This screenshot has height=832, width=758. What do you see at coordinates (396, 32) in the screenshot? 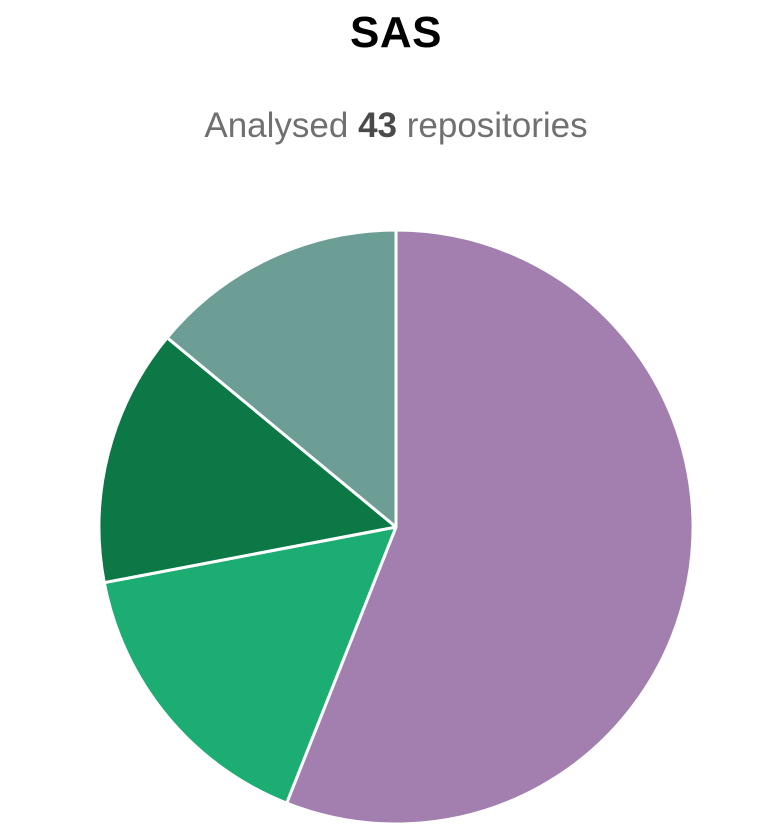
I see `chart-title: SAS` at bounding box center [396, 32].